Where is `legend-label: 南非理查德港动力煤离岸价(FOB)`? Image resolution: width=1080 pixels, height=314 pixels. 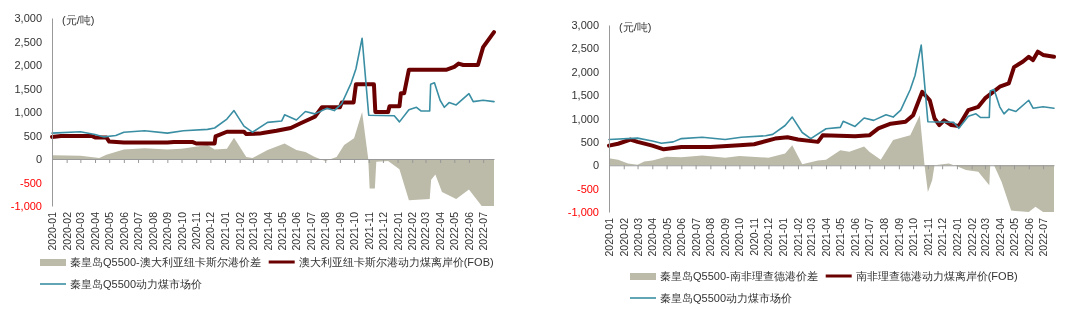
legend-label: 南非理查德港动力煤离岸价(FOB) is located at coordinates (936, 276).